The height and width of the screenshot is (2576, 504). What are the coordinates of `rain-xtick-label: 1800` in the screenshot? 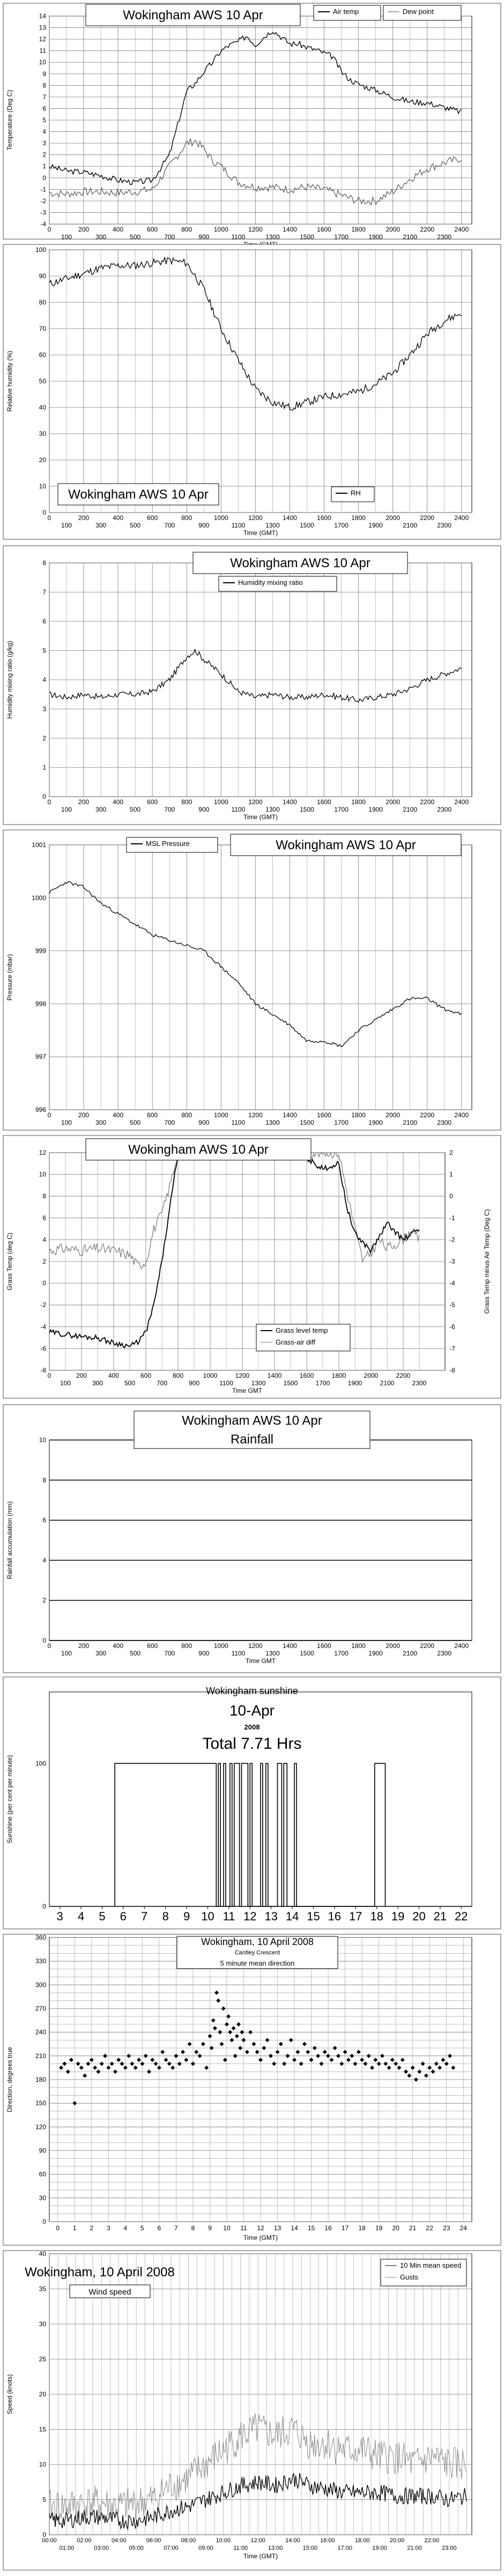 It's located at (358, 1646).